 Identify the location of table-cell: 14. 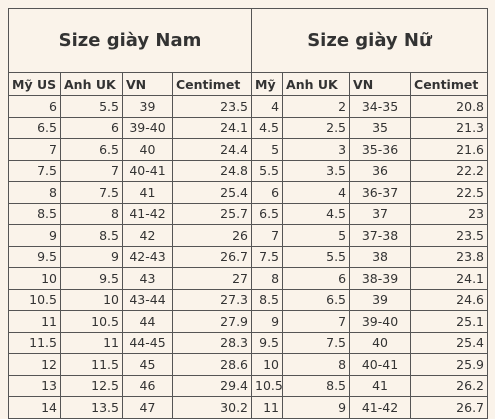
(34, 407).